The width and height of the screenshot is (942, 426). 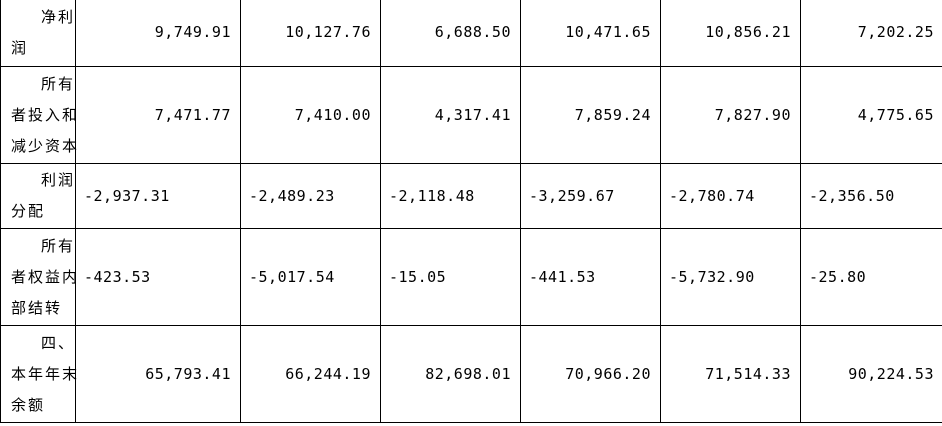 What do you see at coordinates (310, 374) in the screenshot?
I see `value-cell: 66,244.19` at bounding box center [310, 374].